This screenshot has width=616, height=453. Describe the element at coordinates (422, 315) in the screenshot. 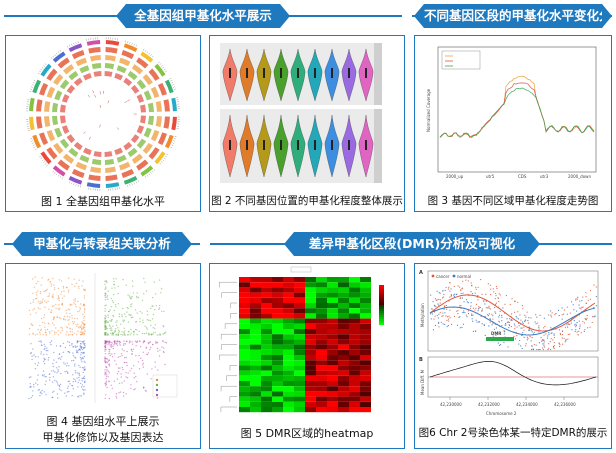

I see `fig6-ylabel-top: Methylation` at that location.